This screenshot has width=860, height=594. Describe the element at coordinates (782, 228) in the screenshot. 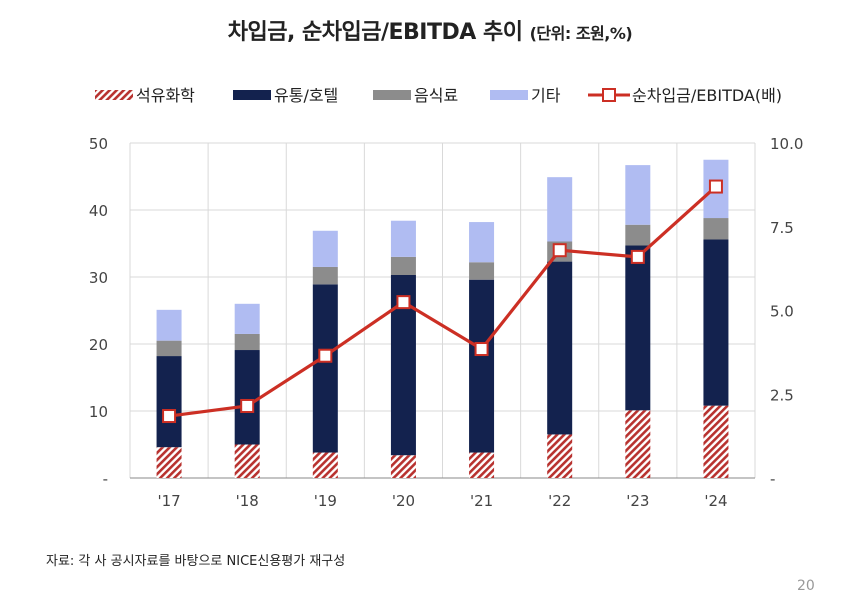

I see `y-right-tick-label: 7.5` at that location.